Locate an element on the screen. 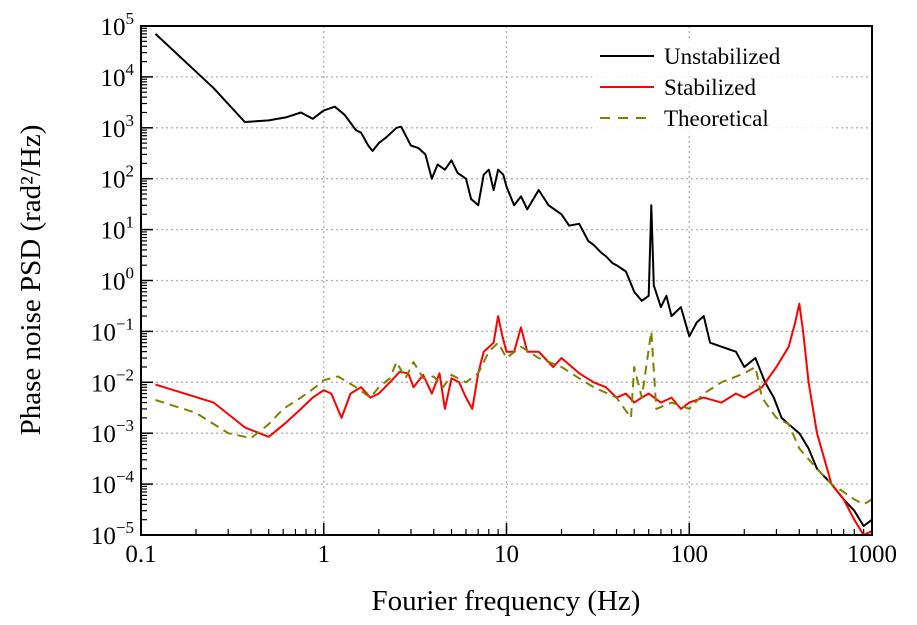 The image size is (917, 625). x-tick-label: 1 is located at coordinates (324, 554).